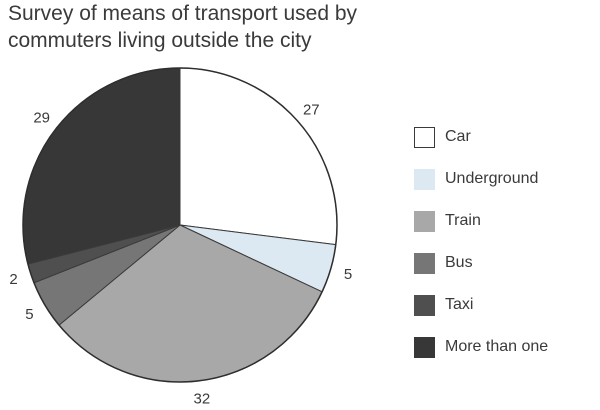 The width and height of the screenshot is (600, 410). Describe the element at coordinates (348, 274) in the screenshot. I see `pie-label-underground: 5` at that location.